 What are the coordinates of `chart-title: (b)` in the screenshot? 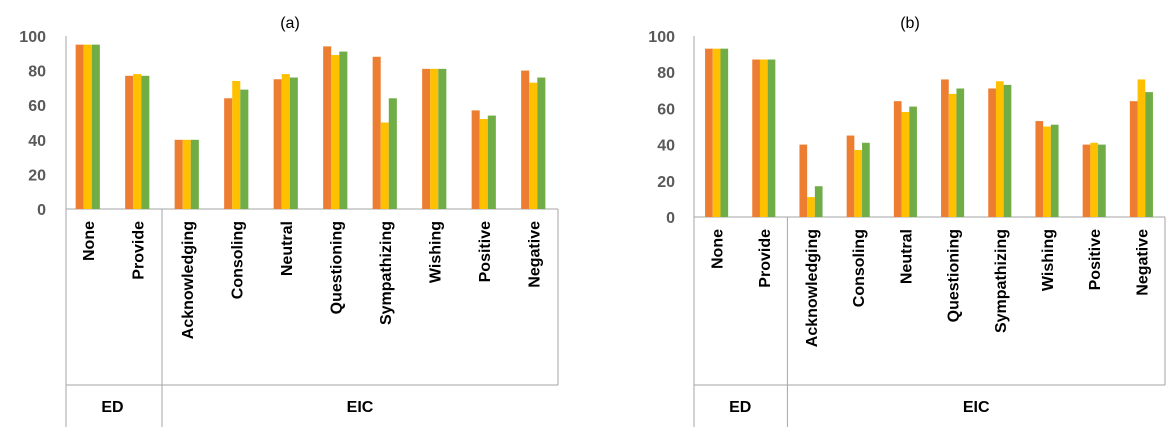 It's located at (910, 23).